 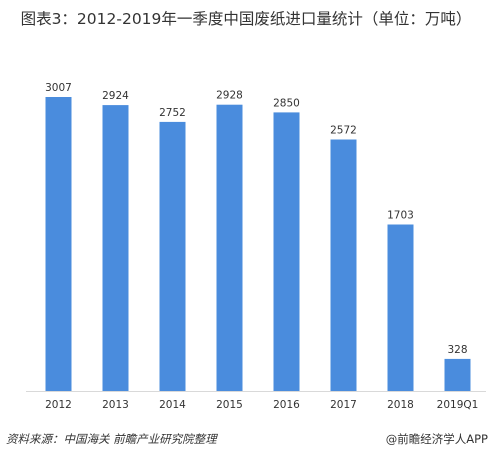 What do you see at coordinates (229, 247) in the screenshot?
I see `bar-2015` at bounding box center [229, 247].